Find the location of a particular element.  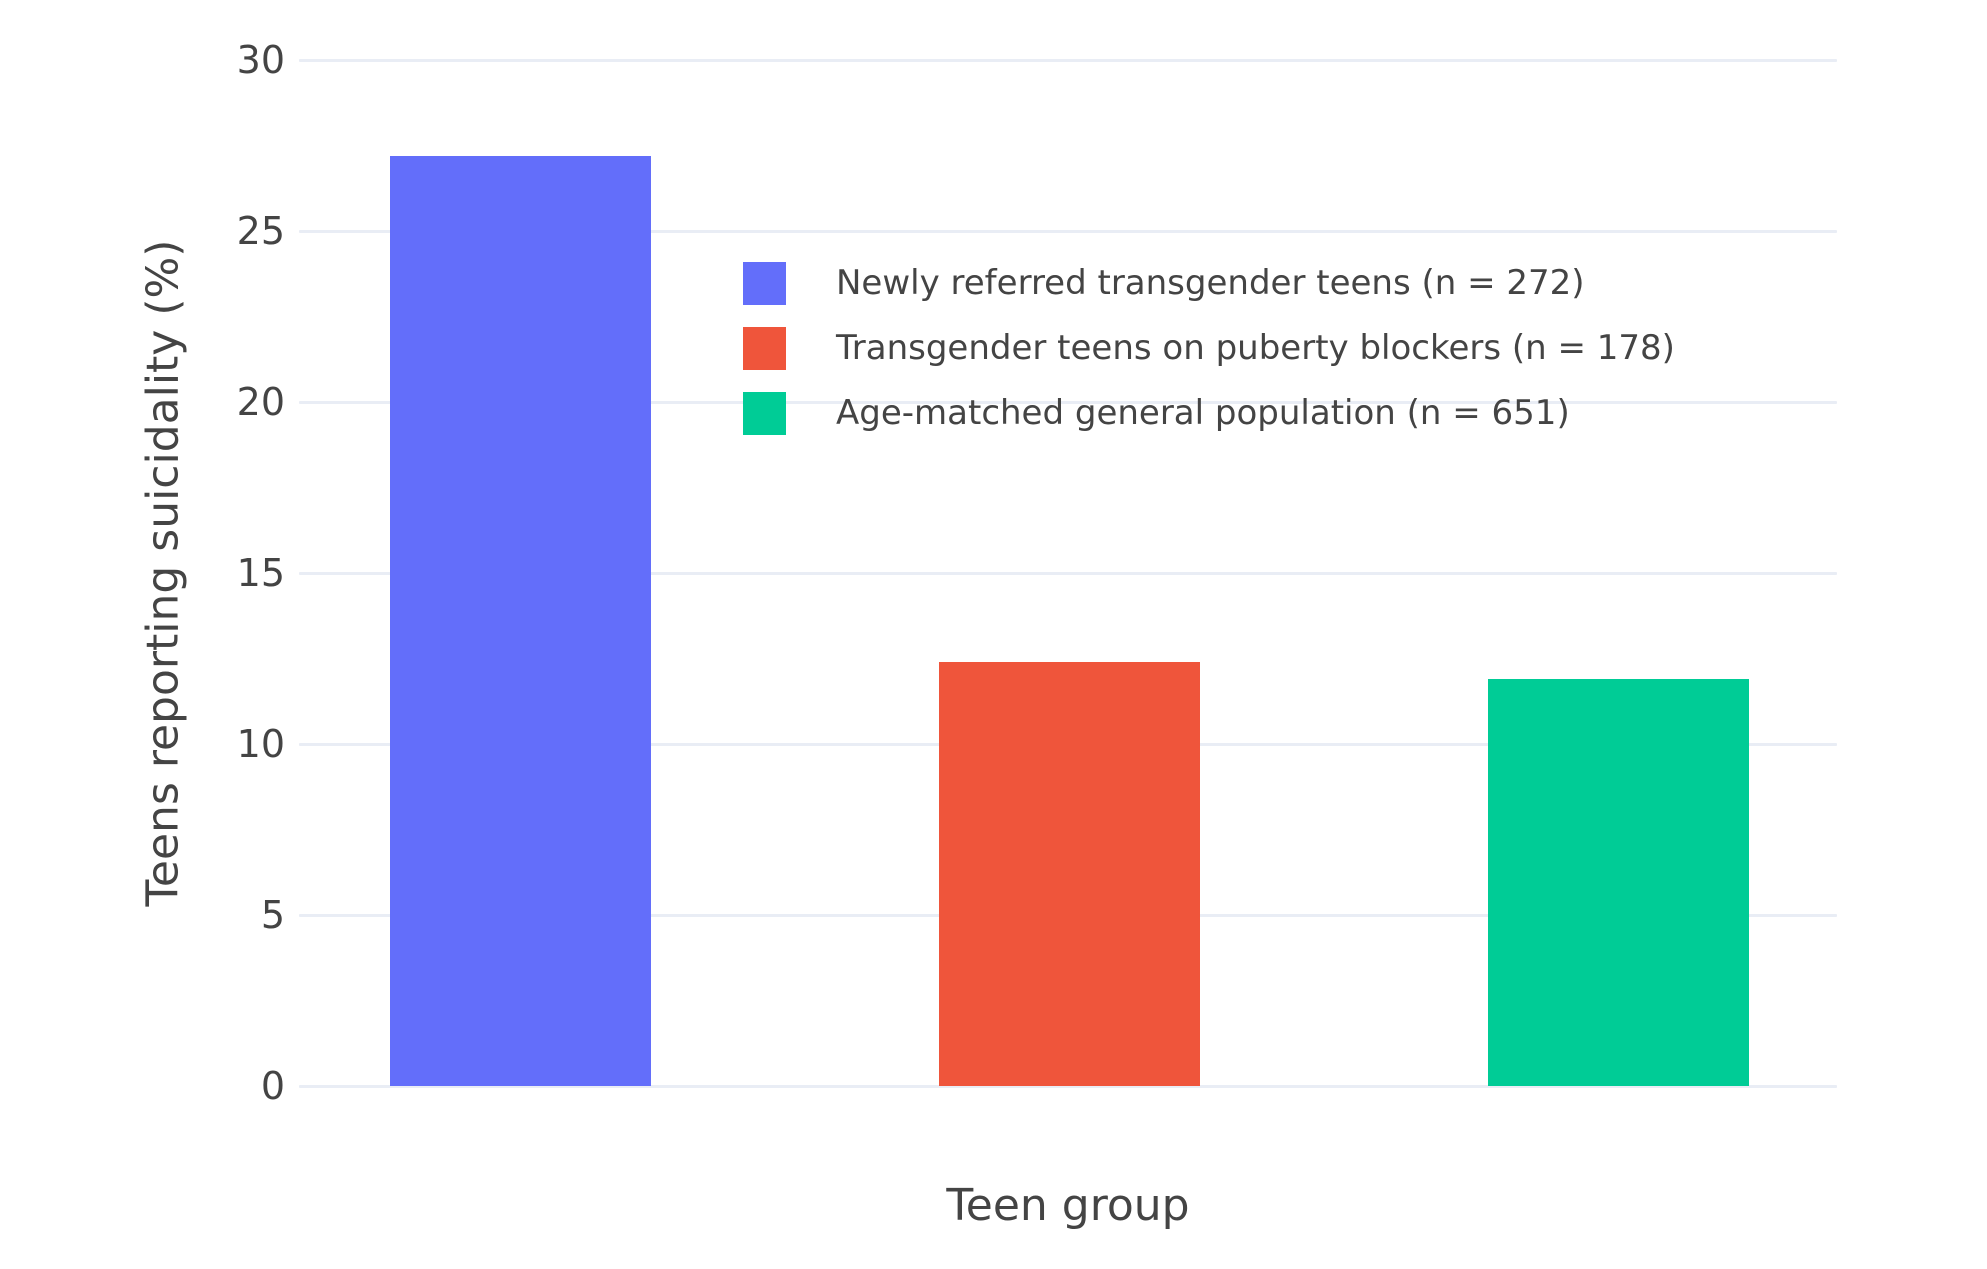

y-tick-label-30: 30 is located at coordinates (260, 60).